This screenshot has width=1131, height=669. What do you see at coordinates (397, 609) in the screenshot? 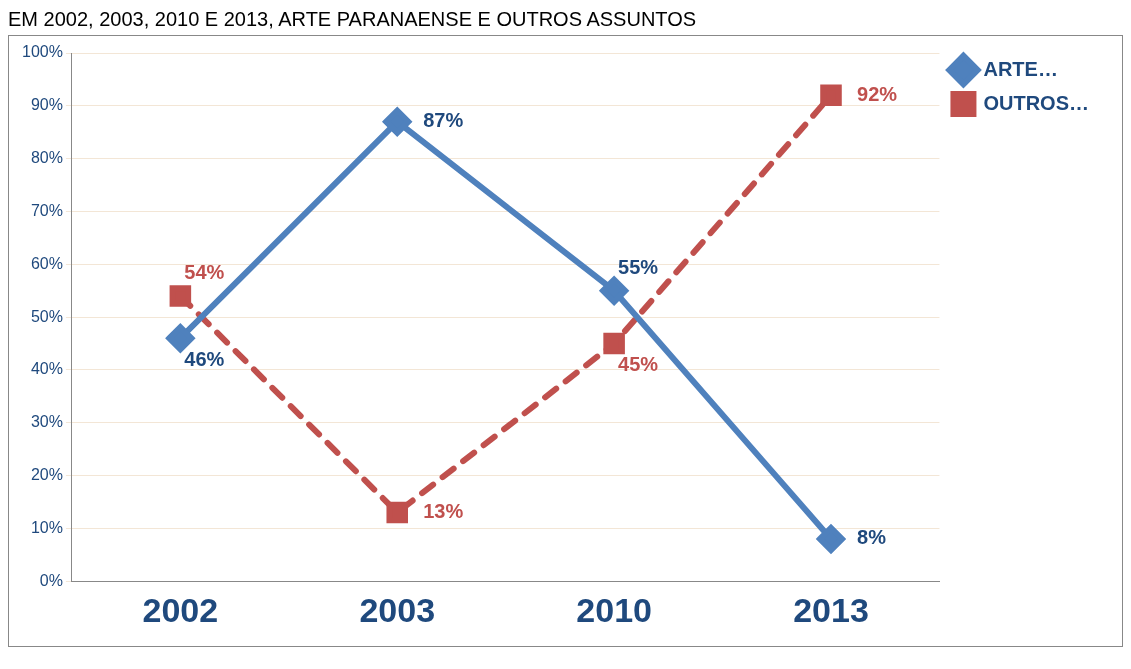
I see `x-tick-label: 2003` at bounding box center [397, 609].